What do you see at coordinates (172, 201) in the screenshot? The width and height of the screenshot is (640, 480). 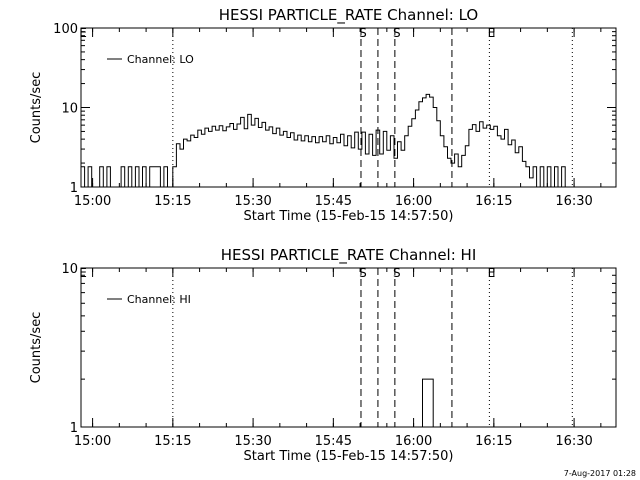 I see `panel-1-x-tick-label: 15:15` at bounding box center [172, 201].